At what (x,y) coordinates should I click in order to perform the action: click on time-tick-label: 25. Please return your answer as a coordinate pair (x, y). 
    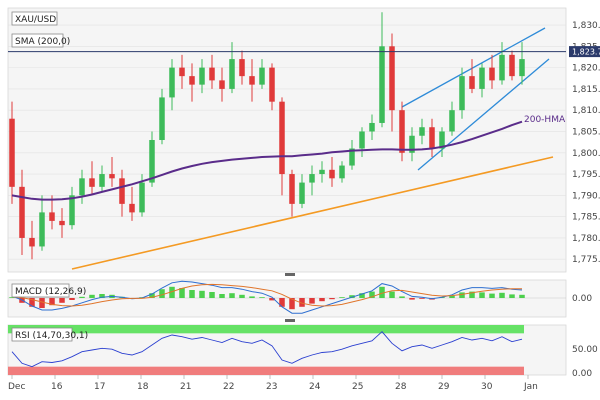
    Looking at the image, I should click on (357, 387).